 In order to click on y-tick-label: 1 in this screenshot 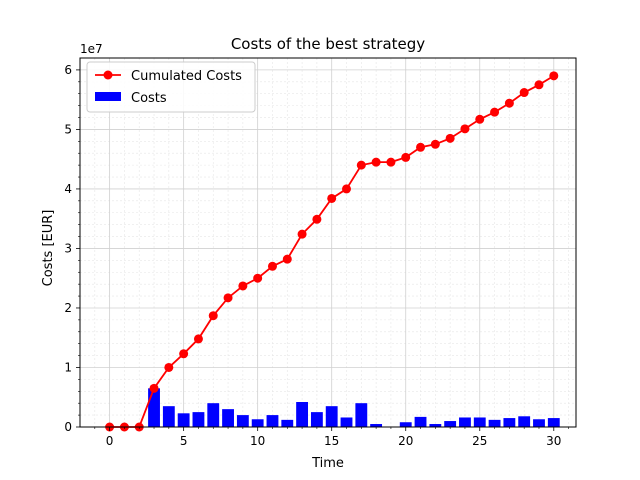, I will do `click(68, 367)`.